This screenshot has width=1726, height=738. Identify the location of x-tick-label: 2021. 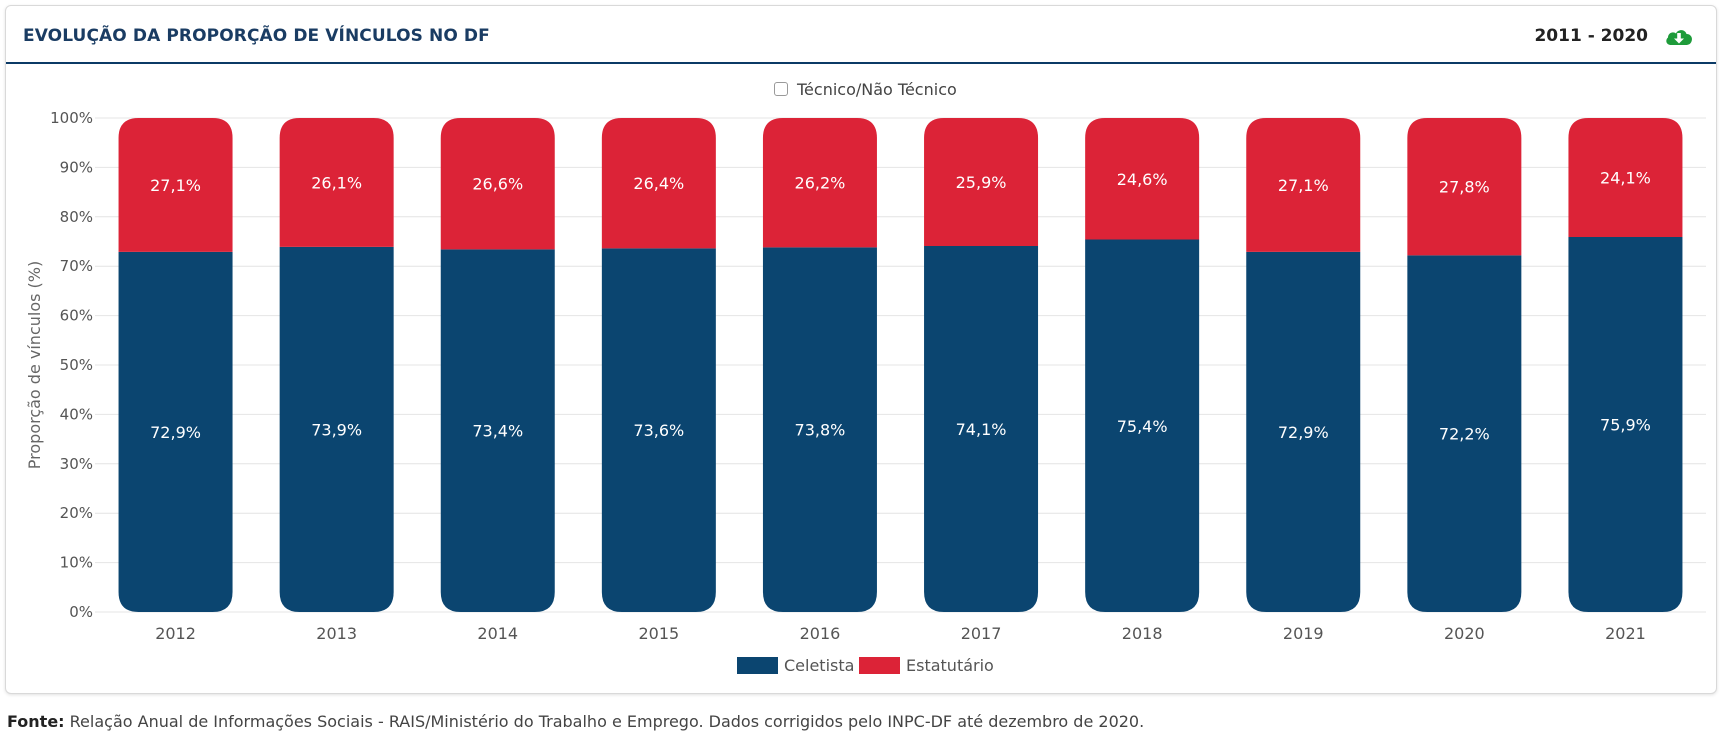
(1625, 633).